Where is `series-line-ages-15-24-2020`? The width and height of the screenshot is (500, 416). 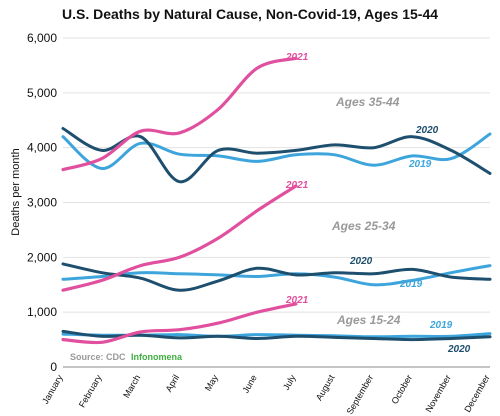 series-line-ages-15-24-2020 is located at coordinates (276, 335).